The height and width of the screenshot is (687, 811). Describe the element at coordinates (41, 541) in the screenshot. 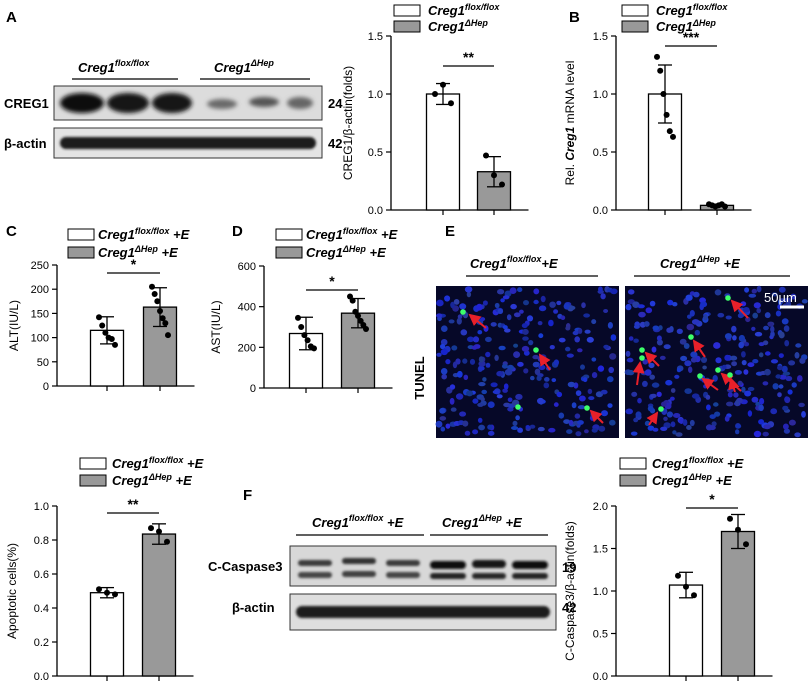

I see `y-tick-label: 0.8` at that location.